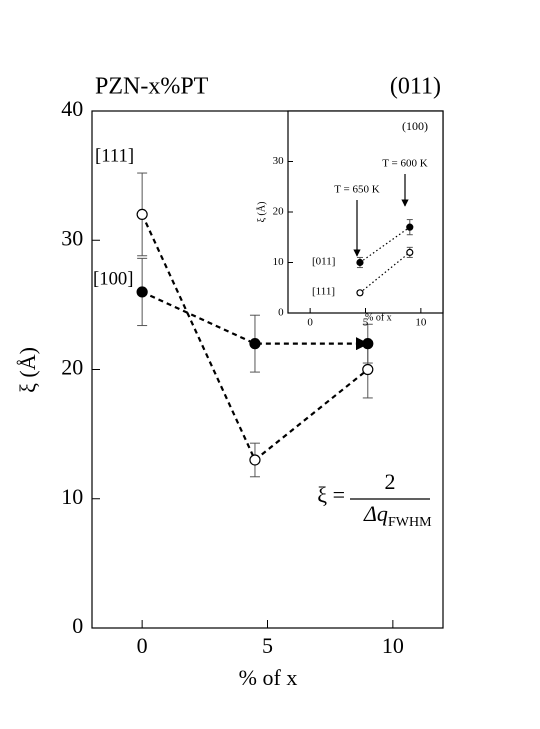 Image resolution: width=540 pixels, height=729 pixels. What do you see at coordinates (72, 108) in the screenshot?
I see `y-tick-label: 40` at bounding box center [72, 108].